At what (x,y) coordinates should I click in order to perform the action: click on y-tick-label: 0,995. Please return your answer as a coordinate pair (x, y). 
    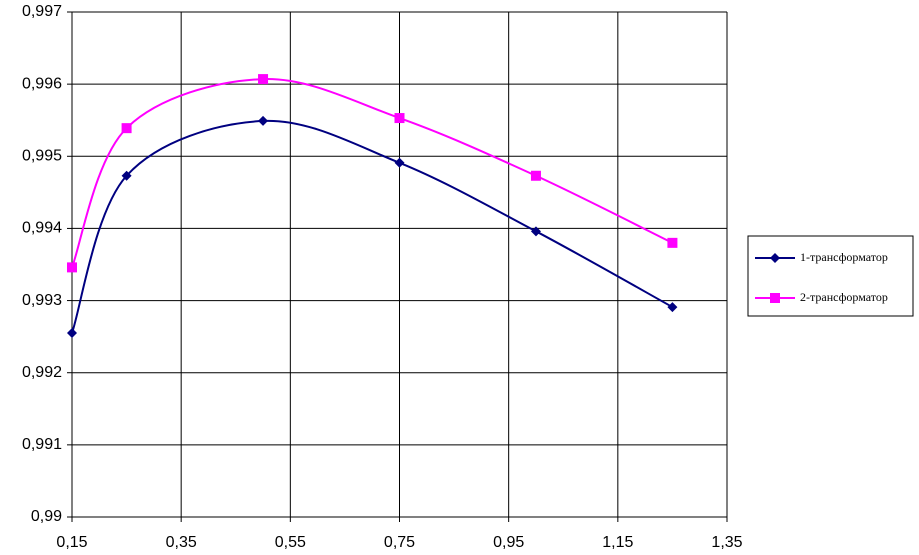
    Looking at the image, I should click on (42, 156).